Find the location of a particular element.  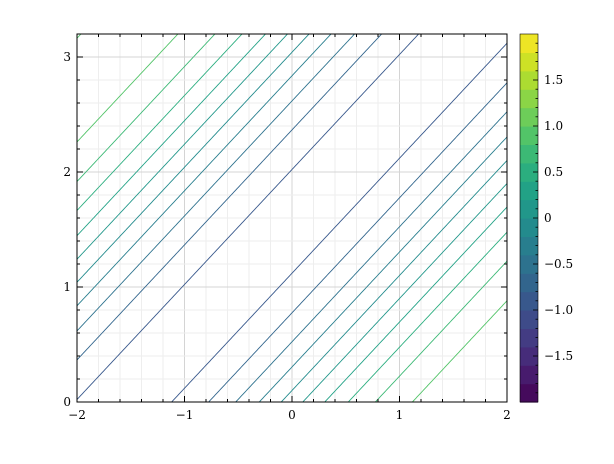

y-tick-label: 2 is located at coordinates (67, 172).